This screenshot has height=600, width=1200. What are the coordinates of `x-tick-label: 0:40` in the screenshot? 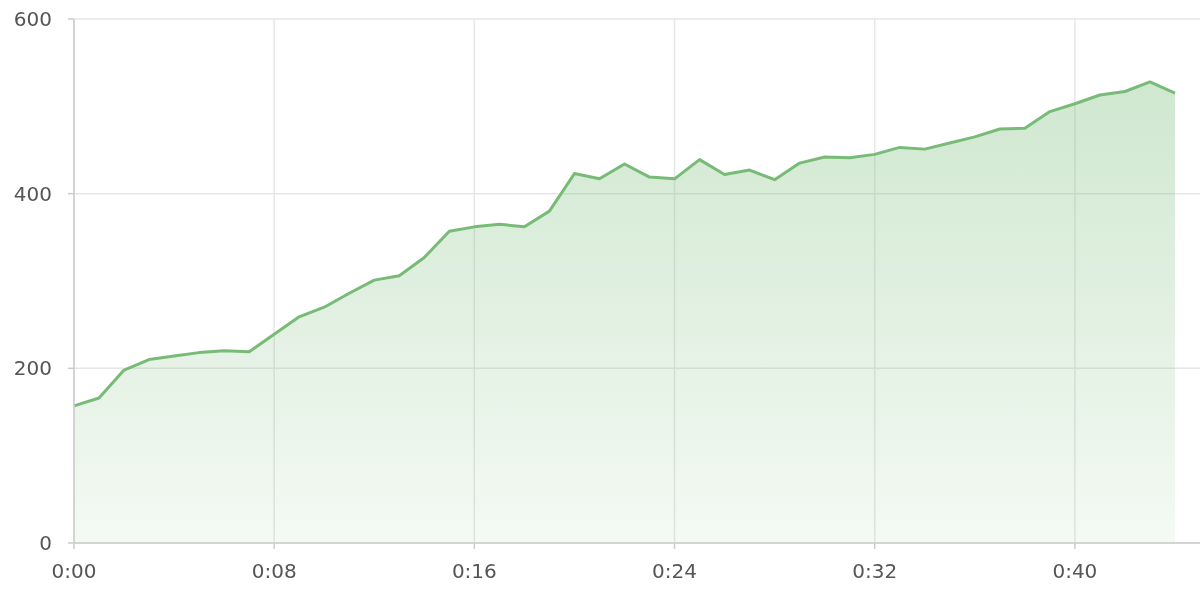 It's located at (1075, 571).